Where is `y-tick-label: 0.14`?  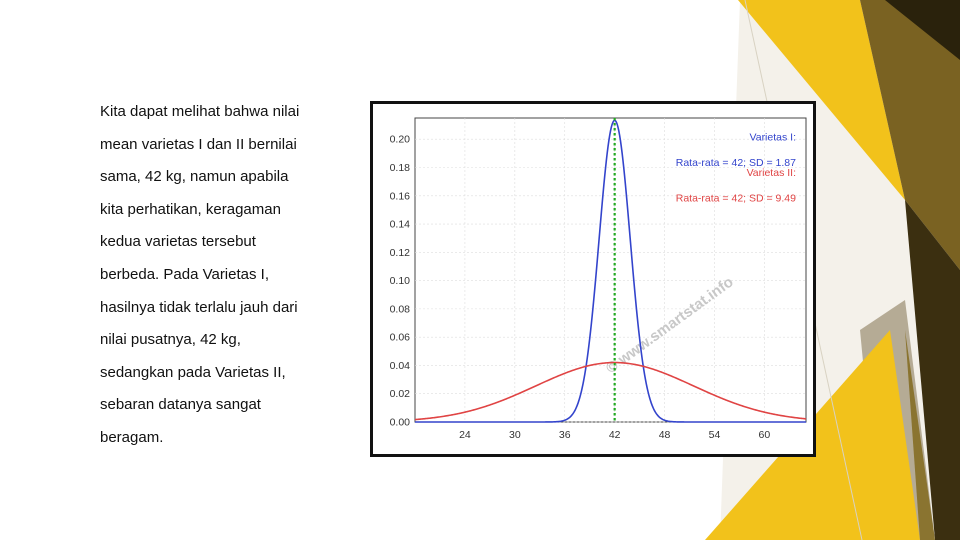 y-tick-label: 0.14 is located at coordinates (400, 225).